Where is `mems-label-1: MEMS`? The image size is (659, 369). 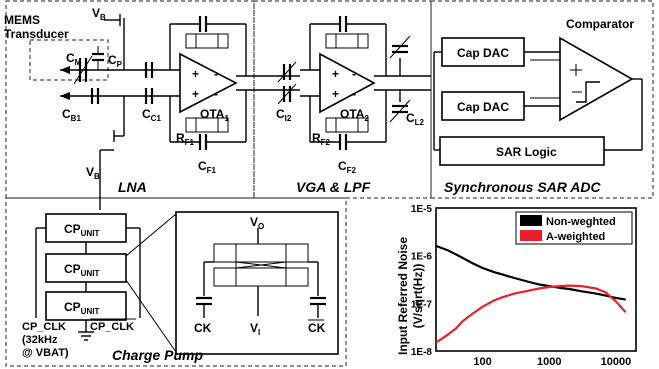
mems-label-1: MEMS is located at coordinates (22, 20).